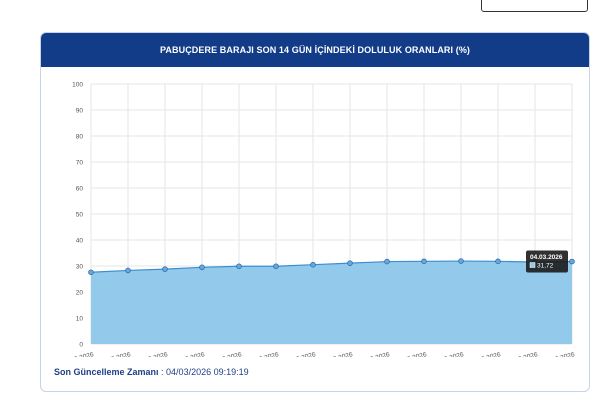  I want to click on y-tick-label: 0, so click(81, 345).